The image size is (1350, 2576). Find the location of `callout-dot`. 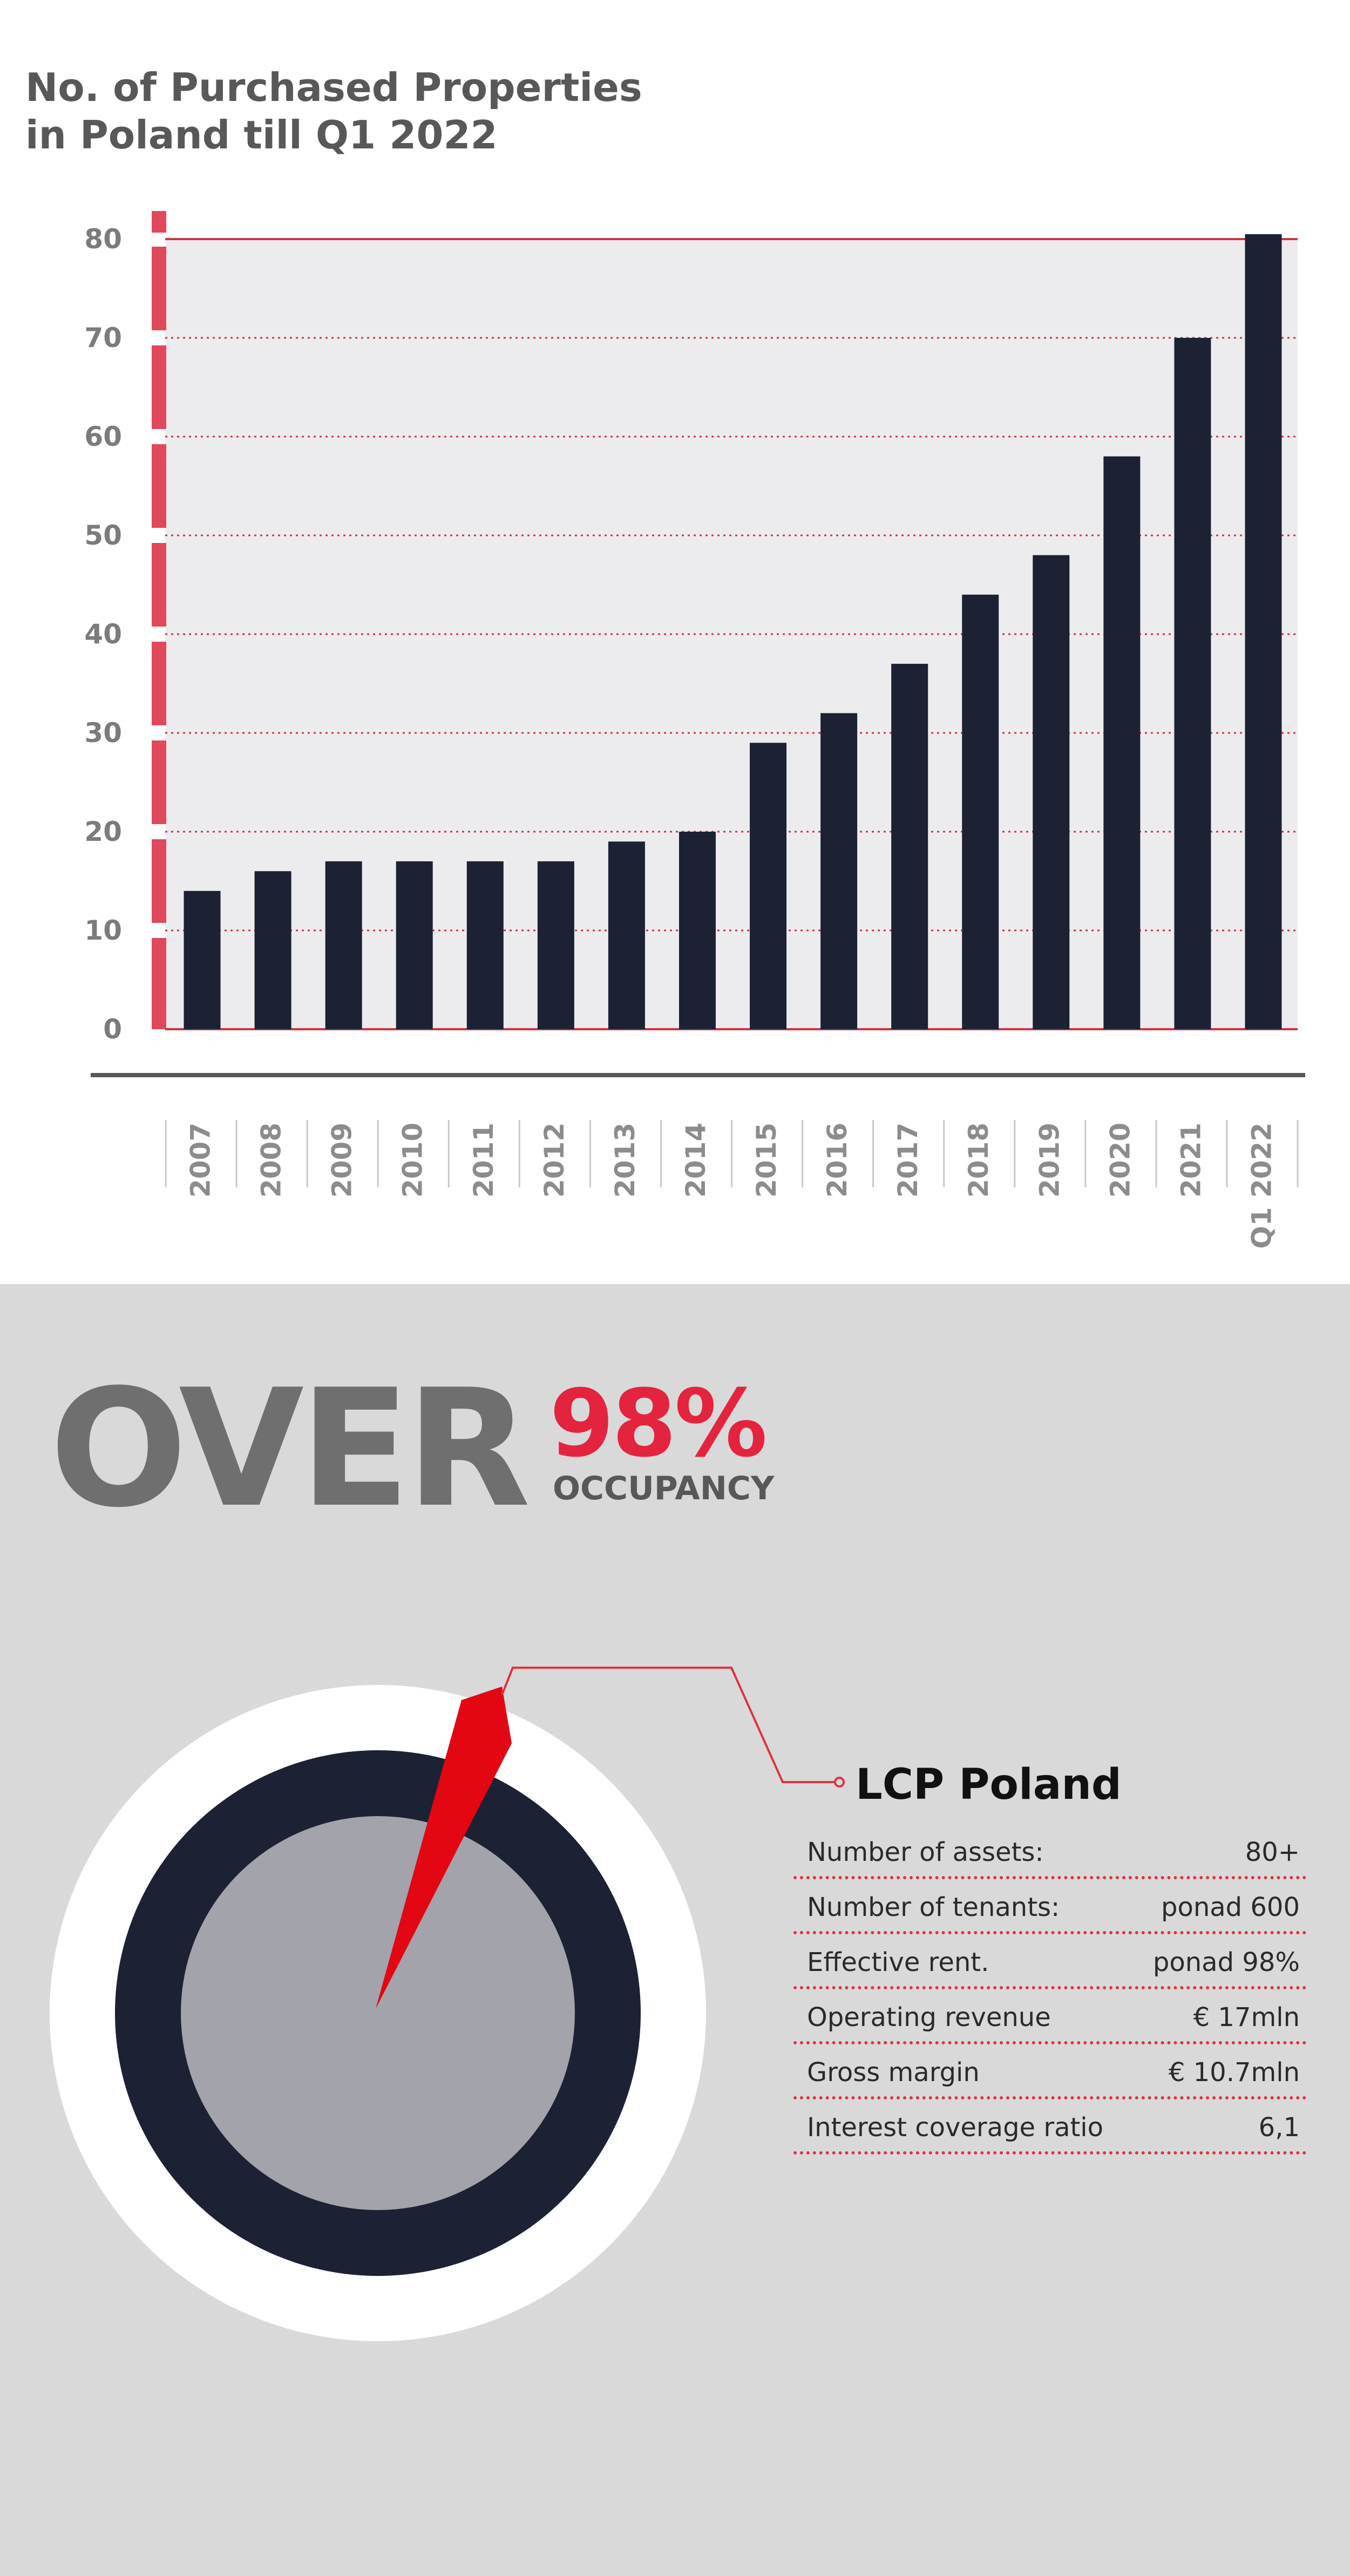

callout-dot is located at coordinates (839, 1782).